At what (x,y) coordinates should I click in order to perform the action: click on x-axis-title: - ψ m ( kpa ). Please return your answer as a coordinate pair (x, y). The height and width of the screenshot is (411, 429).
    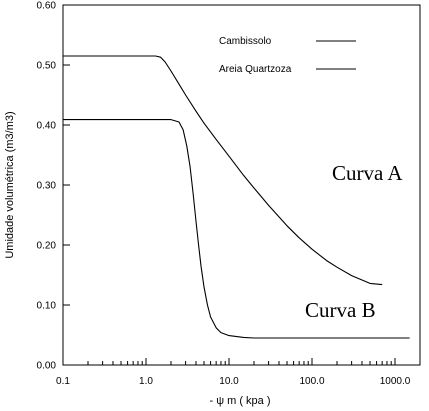
    Looking at the image, I should click on (239, 401).